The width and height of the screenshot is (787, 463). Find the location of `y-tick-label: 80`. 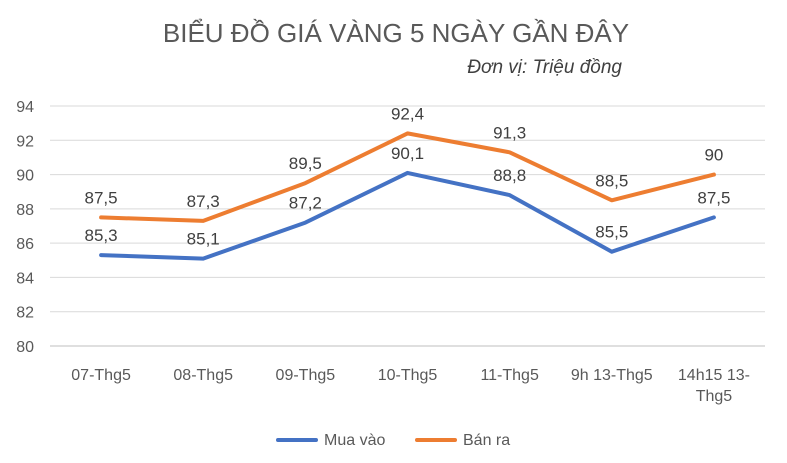

y-tick-label: 80 is located at coordinates (25, 347).